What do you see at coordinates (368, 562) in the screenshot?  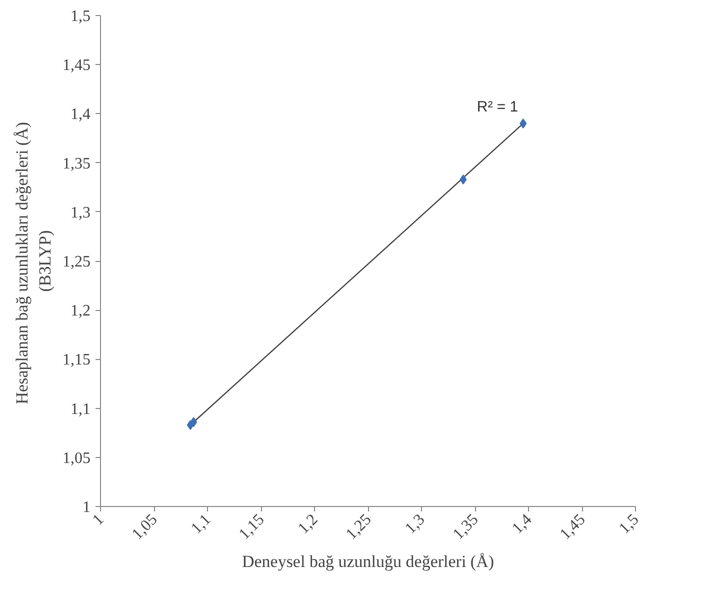 I see `x-axis-title: Deneysel bağ uzunluğu değerleri (Å)` at bounding box center [368, 562].